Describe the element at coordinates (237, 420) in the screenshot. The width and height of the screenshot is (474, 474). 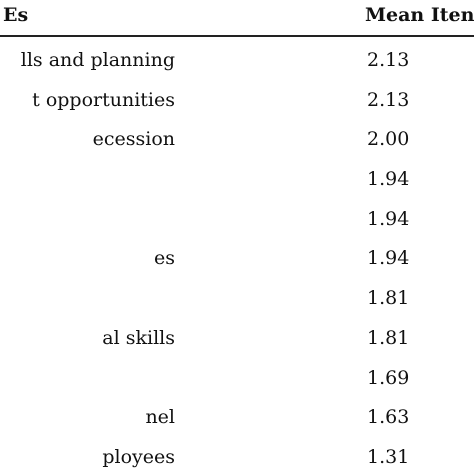
I see `table-row: nel 1.63` at that location.